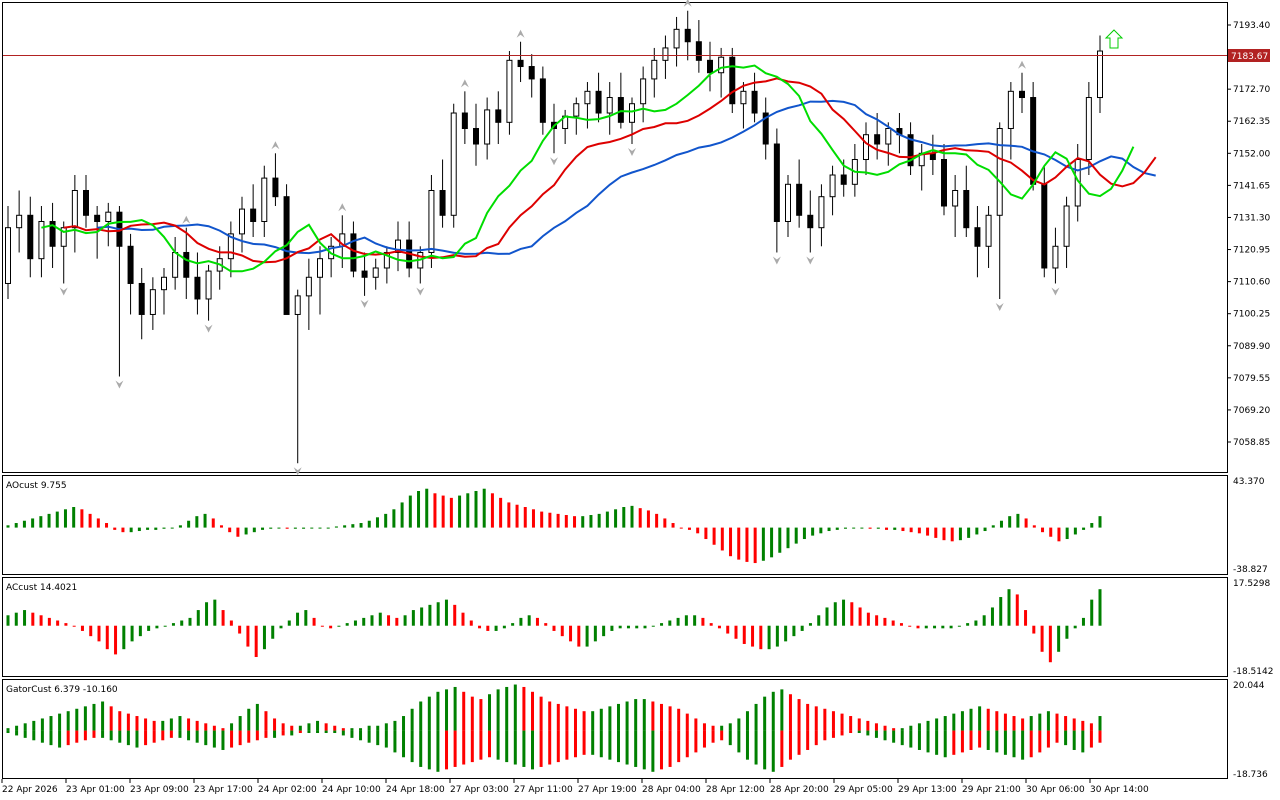 The width and height of the screenshot is (1280, 800). What do you see at coordinates (1251, 90) in the screenshot?
I see `price-tick-label: 7172.70` at bounding box center [1251, 90].